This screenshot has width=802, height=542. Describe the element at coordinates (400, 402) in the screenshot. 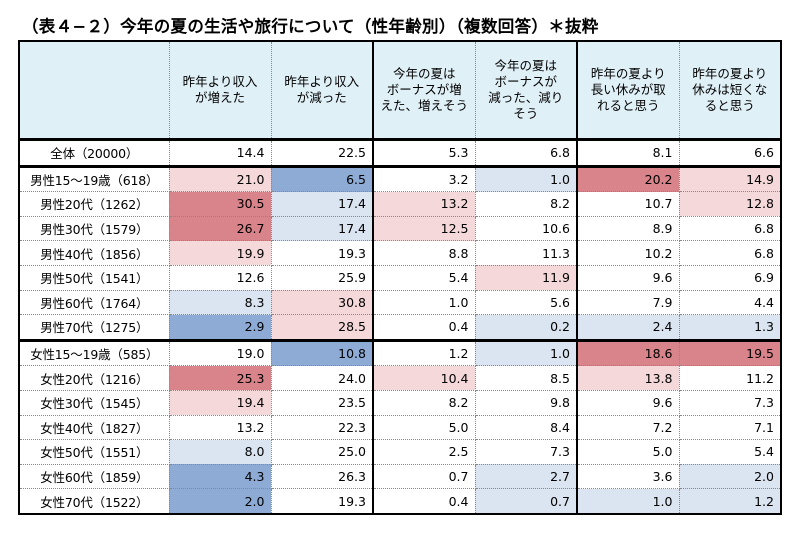

I see `table-row: 女性30代（1545） 19.4 23.5 8.2 9.8 9.6 7.3` at that location.